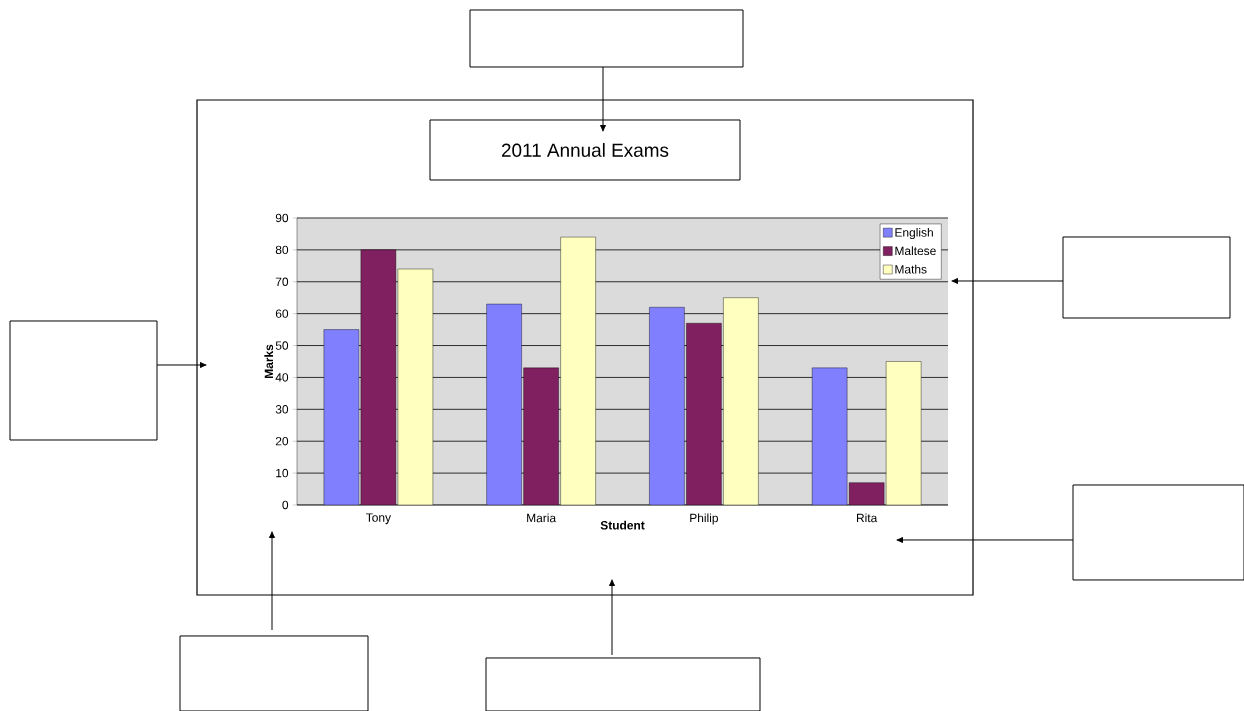 The height and width of the screenshot is (711, 1244). I want to click on y-tick-label: 0, so click(285, 505).